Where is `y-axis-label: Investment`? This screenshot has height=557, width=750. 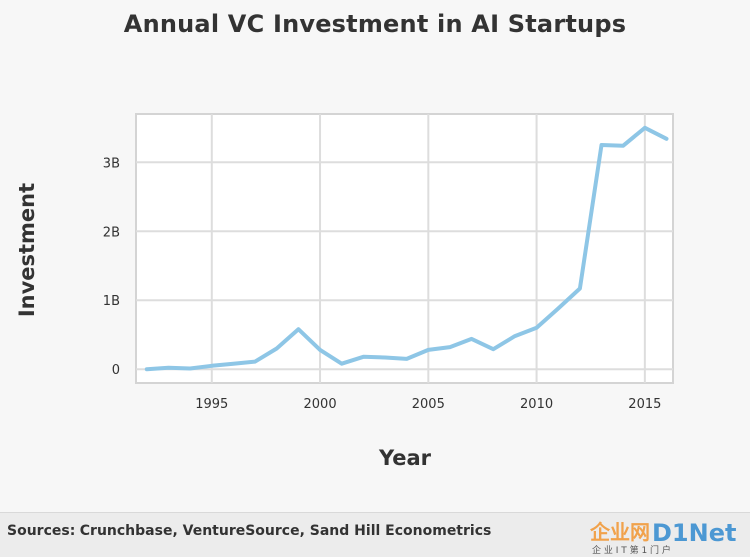 y-axis-label: Investment is located at coordinates (27, 250).